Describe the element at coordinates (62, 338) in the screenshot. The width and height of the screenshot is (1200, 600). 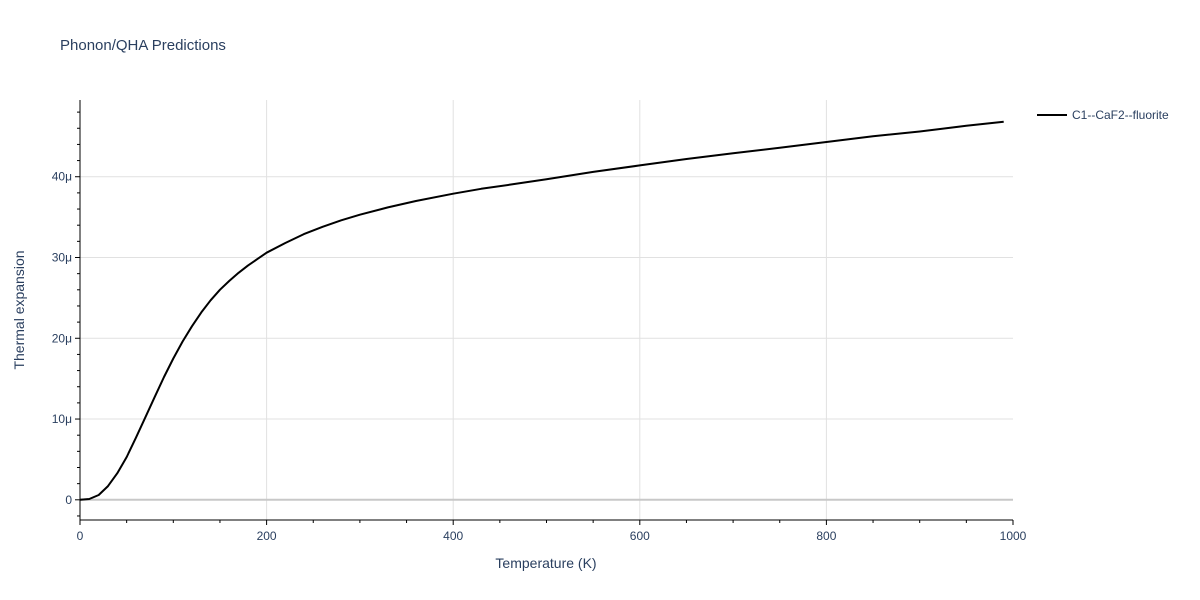
I see `y-tick-label: 20μ` at that location.